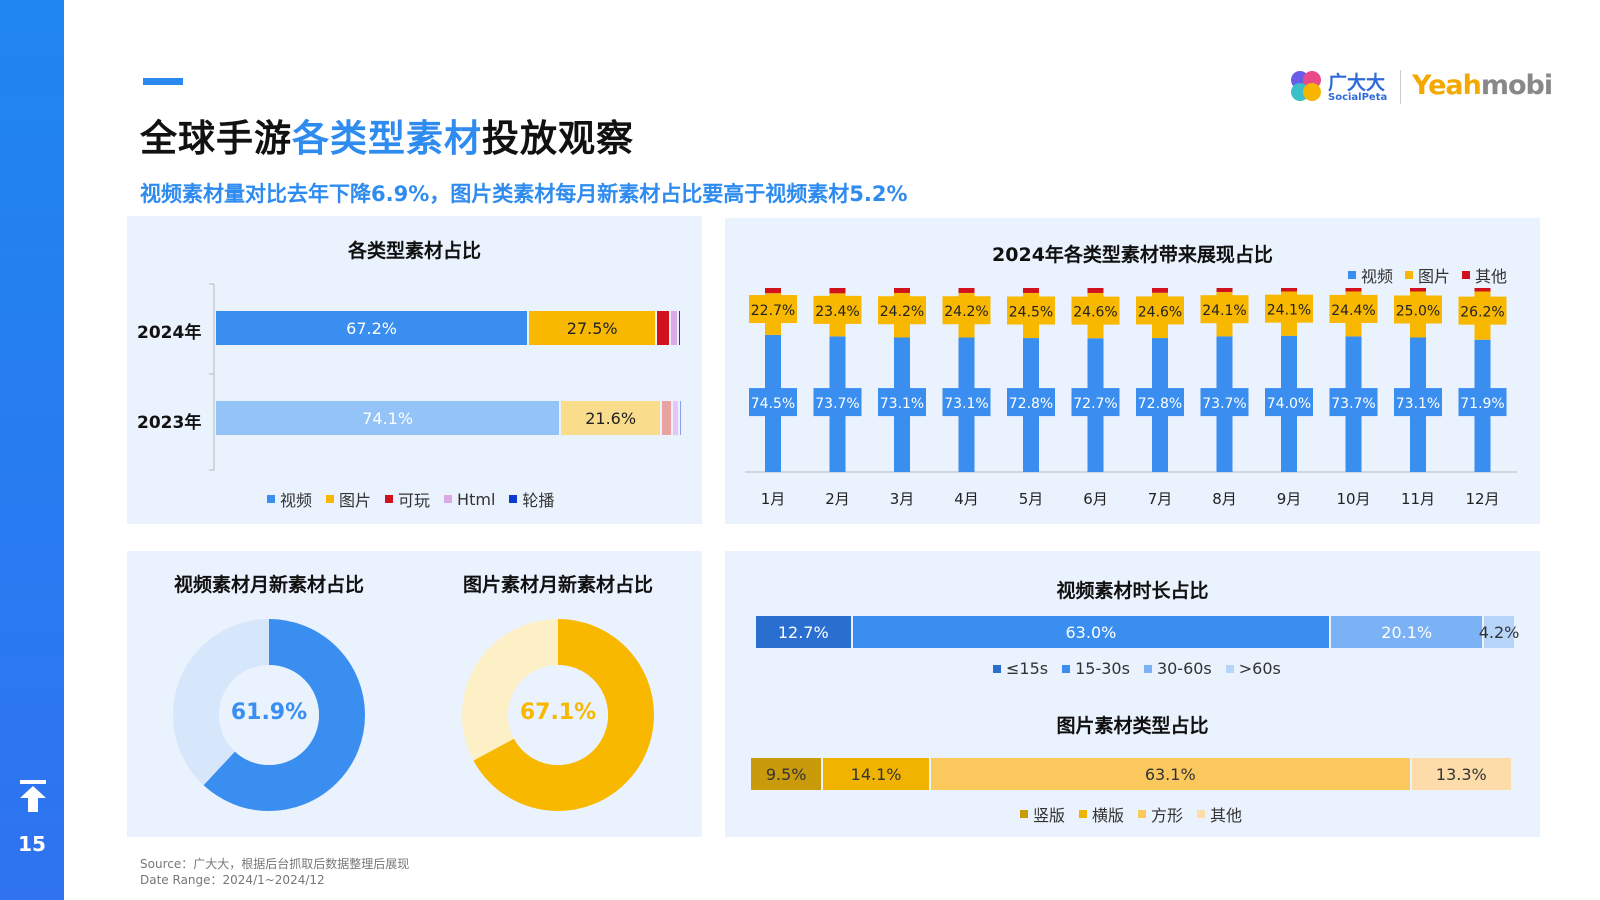  Describe the element at coordinates (1102, 668) in the screenshot. I see `video-duration-legend-label-1: 15-30s` at that location.